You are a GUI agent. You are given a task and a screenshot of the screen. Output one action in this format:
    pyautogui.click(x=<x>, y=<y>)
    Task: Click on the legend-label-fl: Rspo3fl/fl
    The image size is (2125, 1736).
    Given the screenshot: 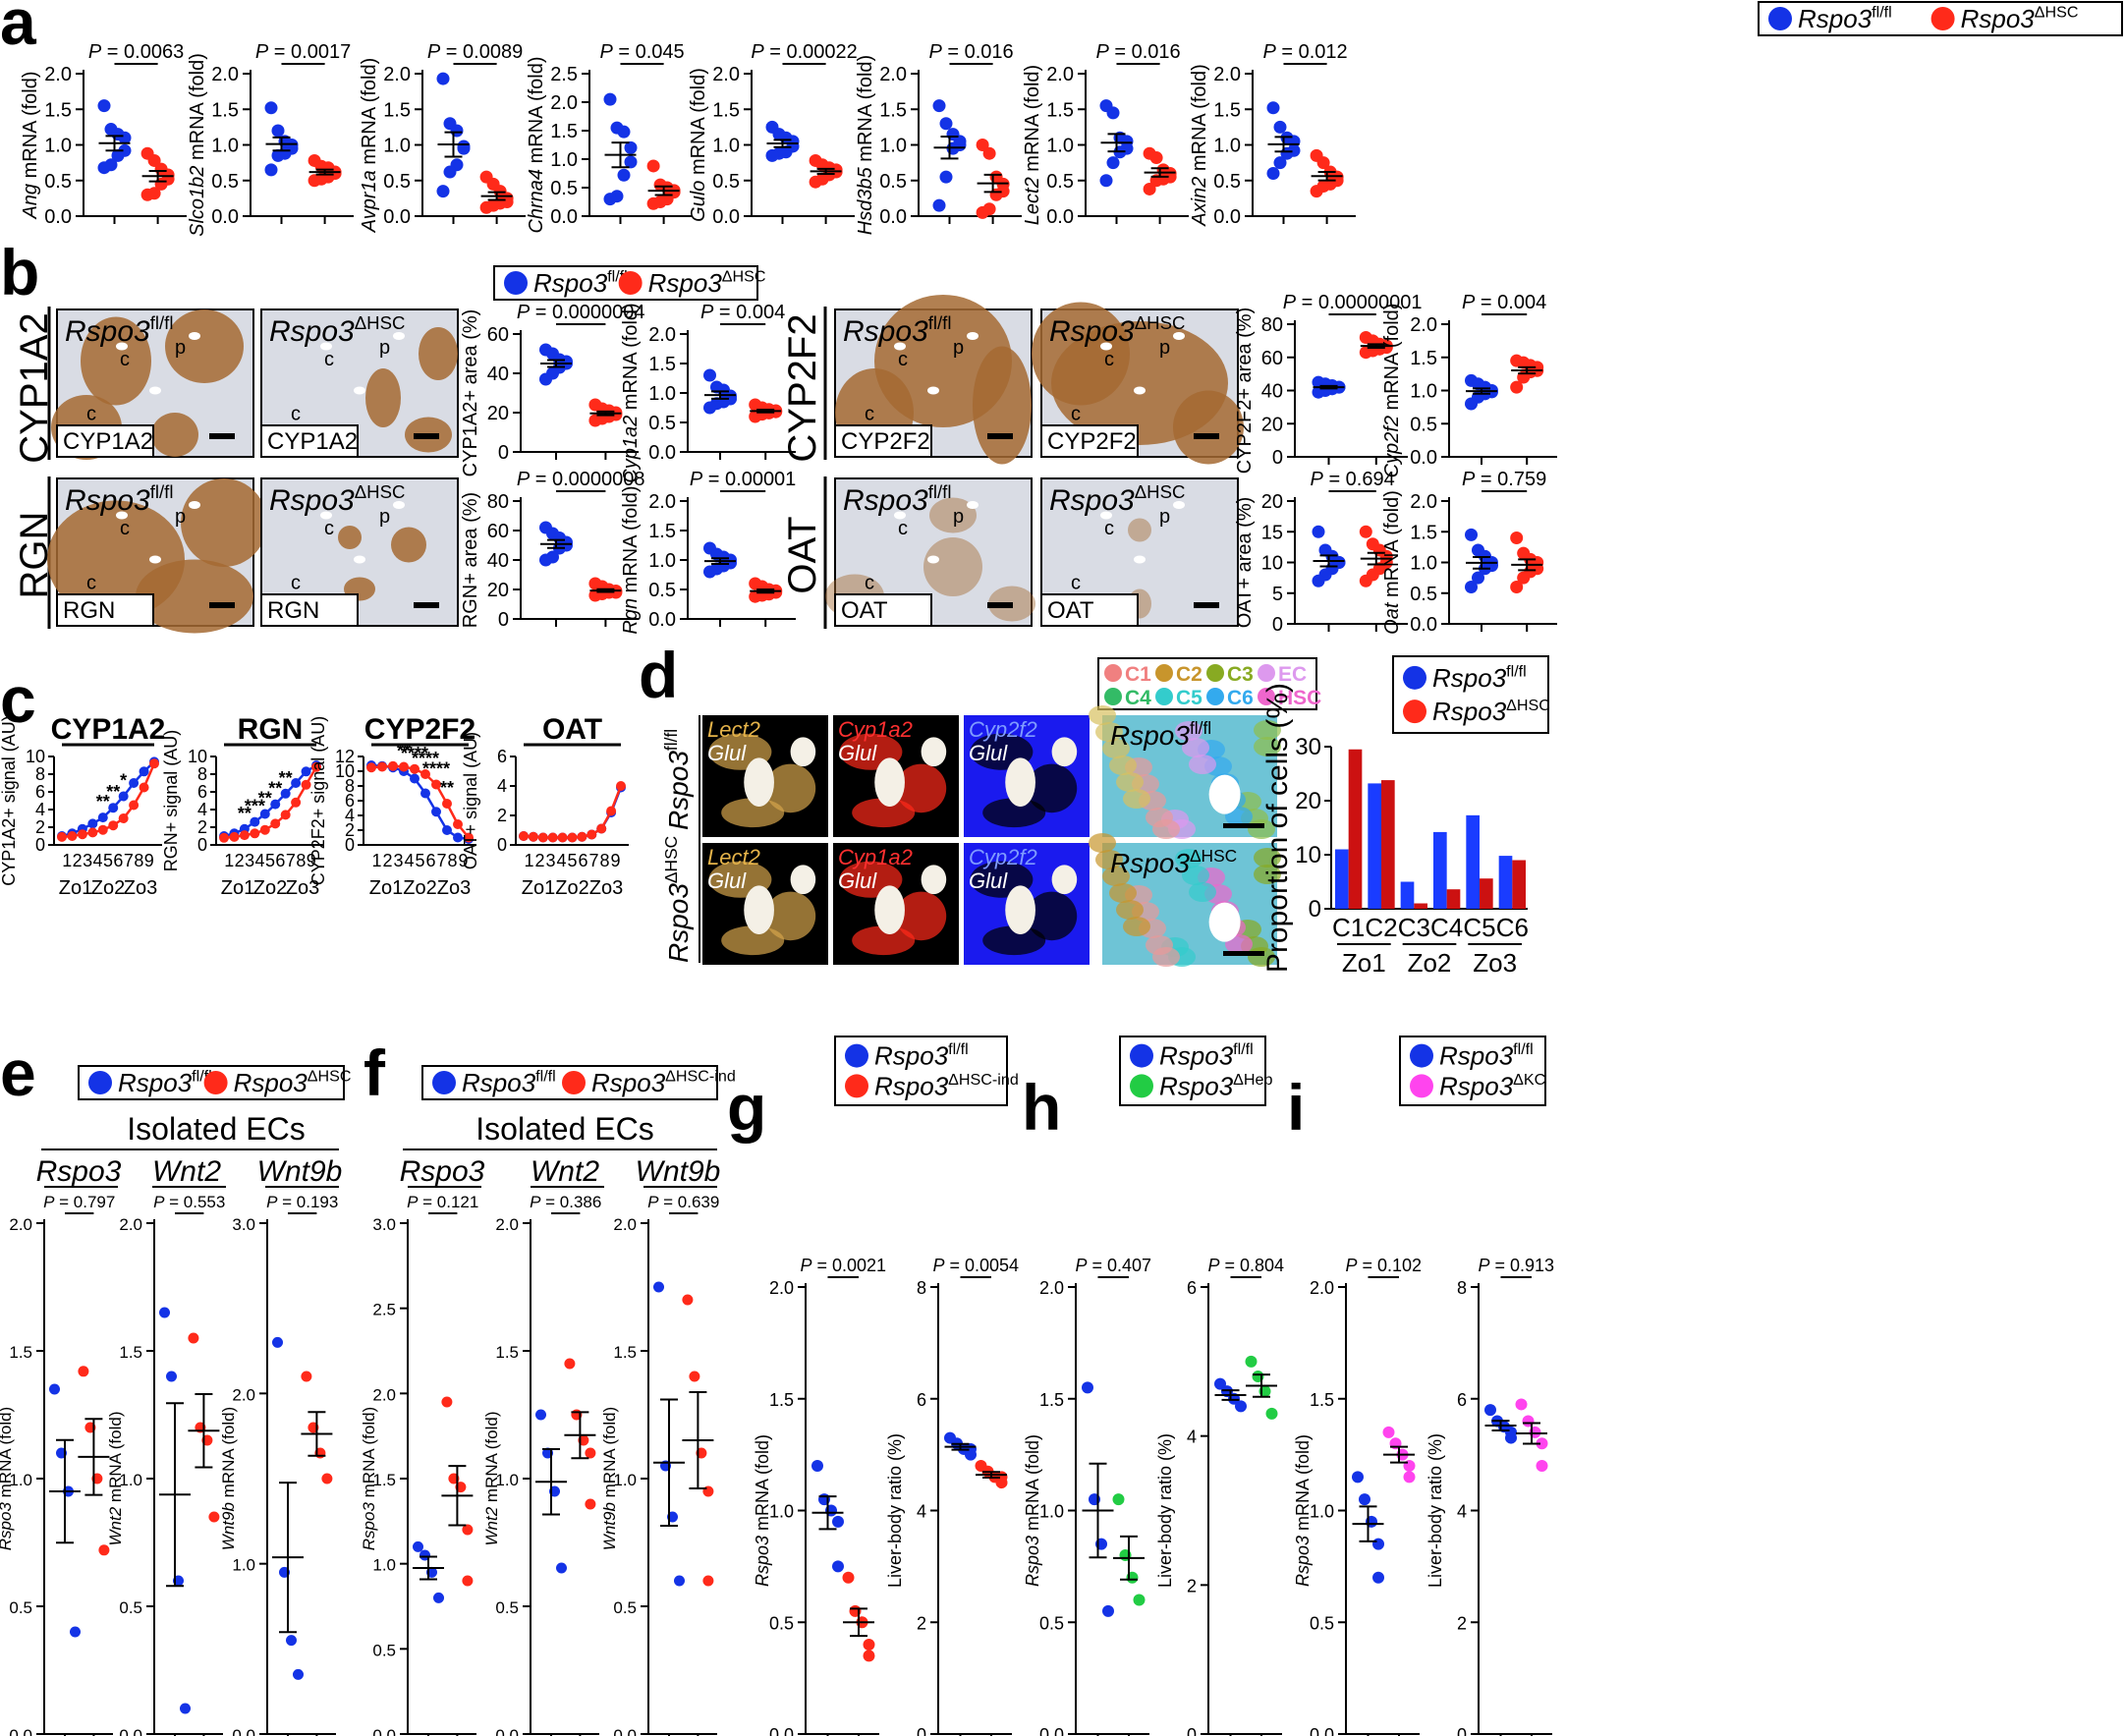 What is the action you would take?
    pyautogui.click(x=1486, y=1055)
    